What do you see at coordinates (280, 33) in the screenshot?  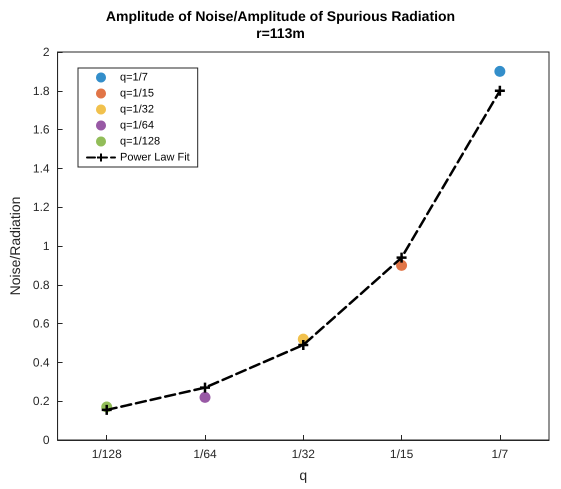 I see `chart-subtitle: r=113m` at bounding box center [280, 33].